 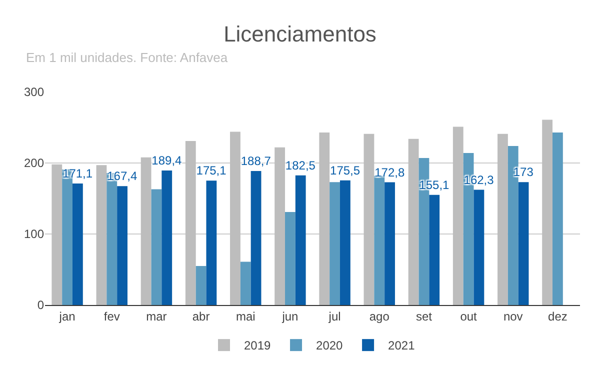 What do you see at coordinates (402, 345) in the screenshot?
I see `legend-label: 2021` at bounding box center [402, 345].